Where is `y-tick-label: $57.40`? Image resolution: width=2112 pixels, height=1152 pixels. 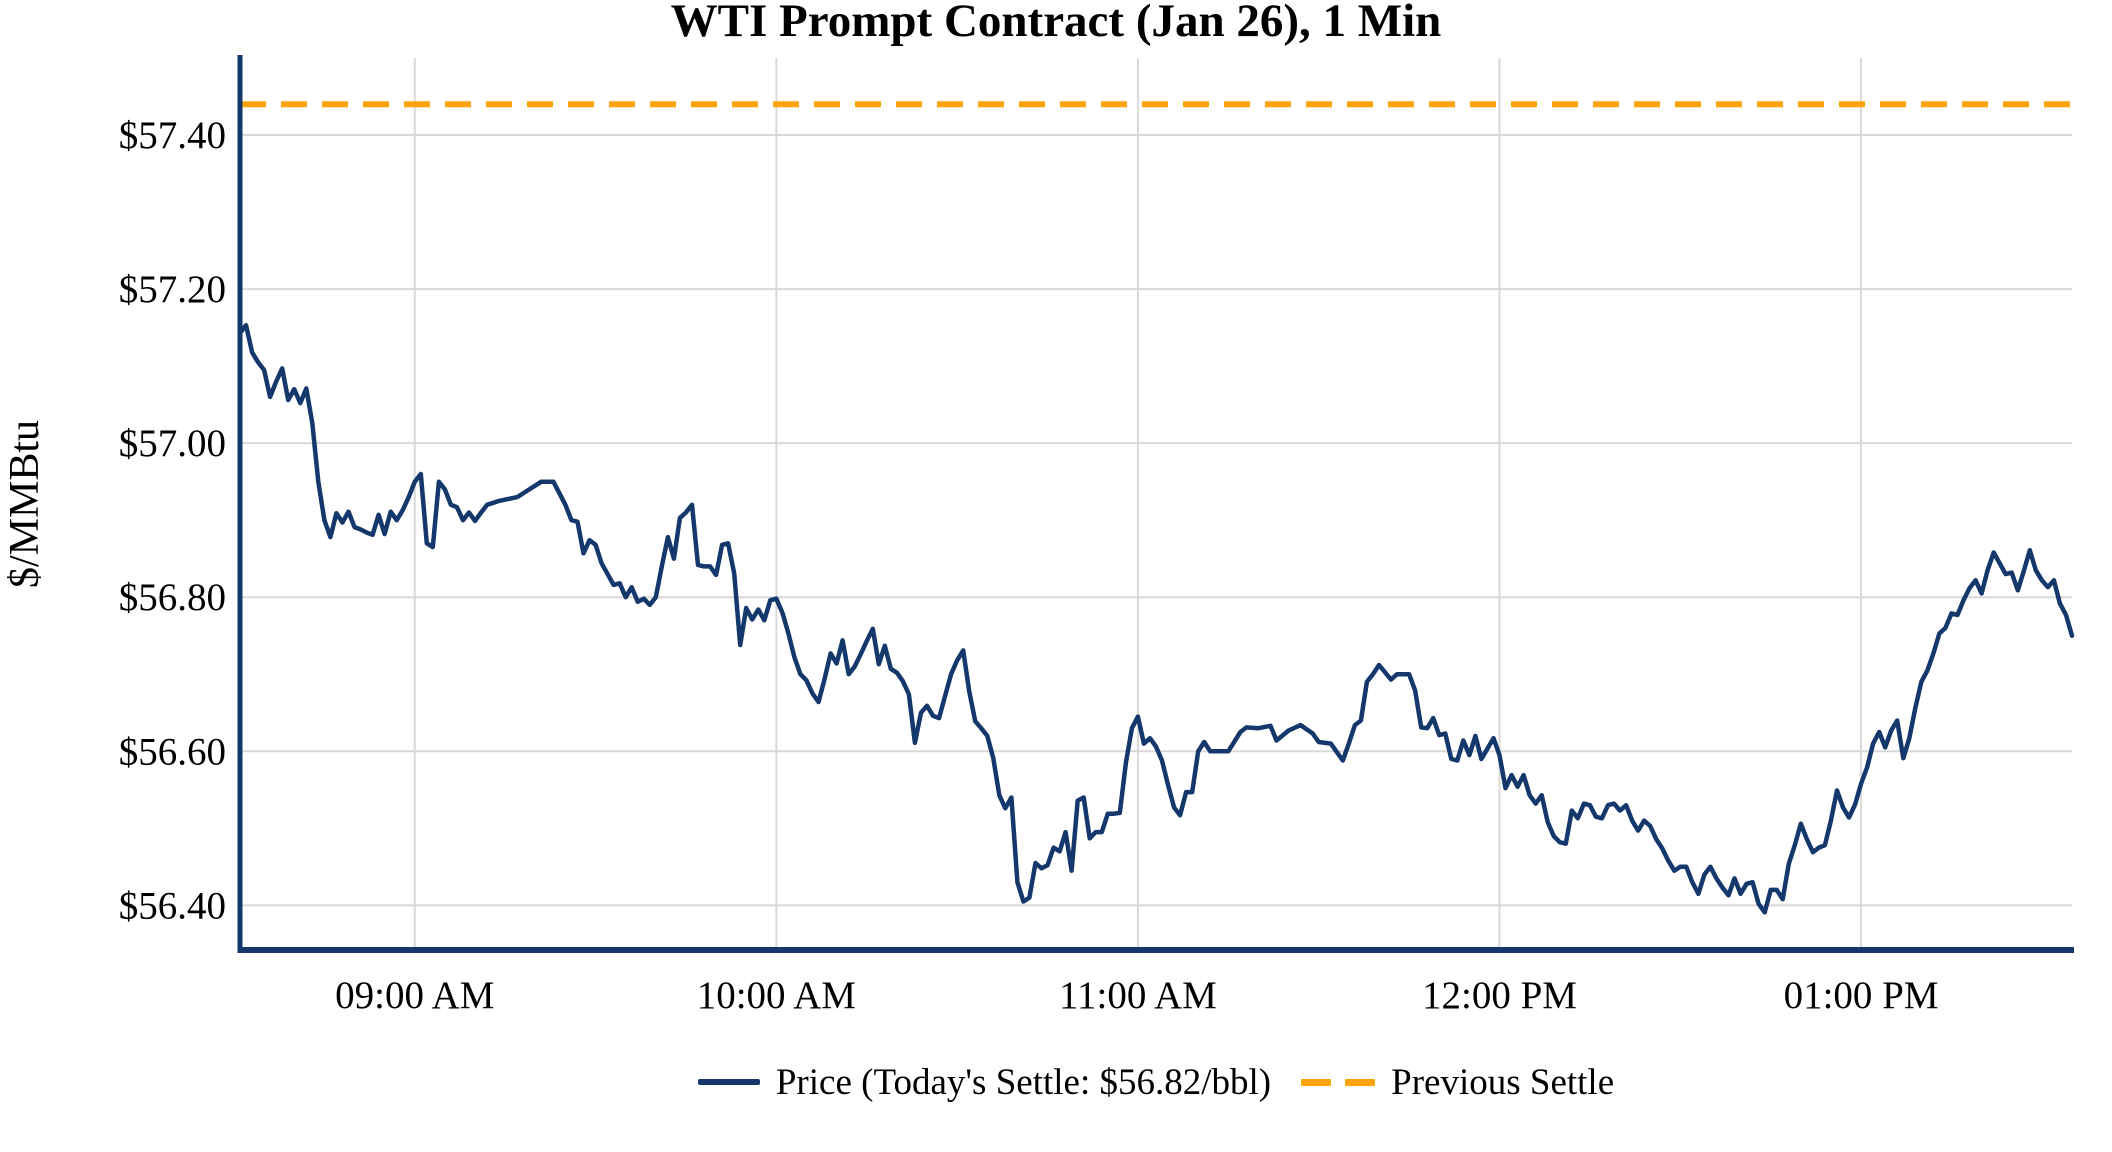 y-tick-label: $57.40 is located at coordinates (172, 135).